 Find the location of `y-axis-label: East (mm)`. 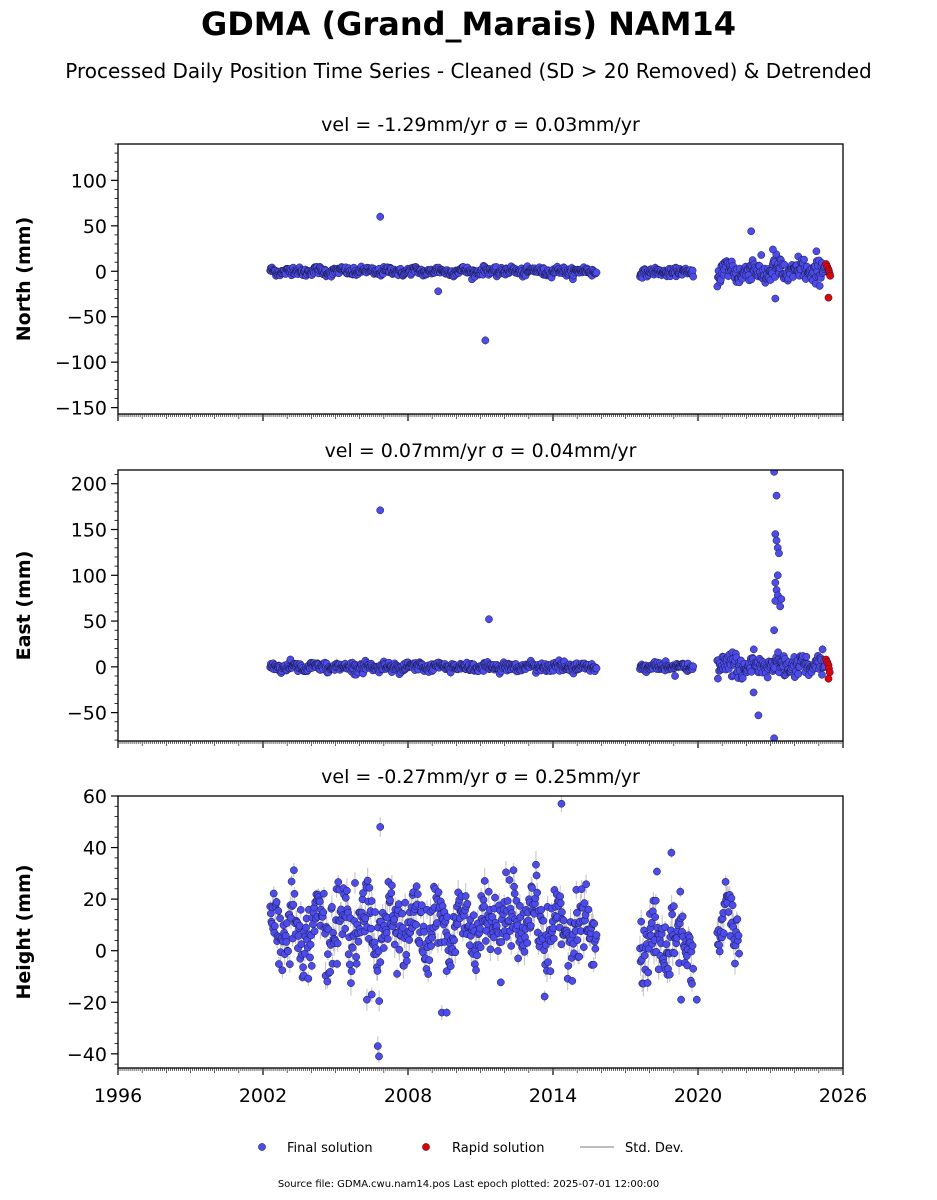

y-axis-label: East (mm) is located at coordinates (24, 606).